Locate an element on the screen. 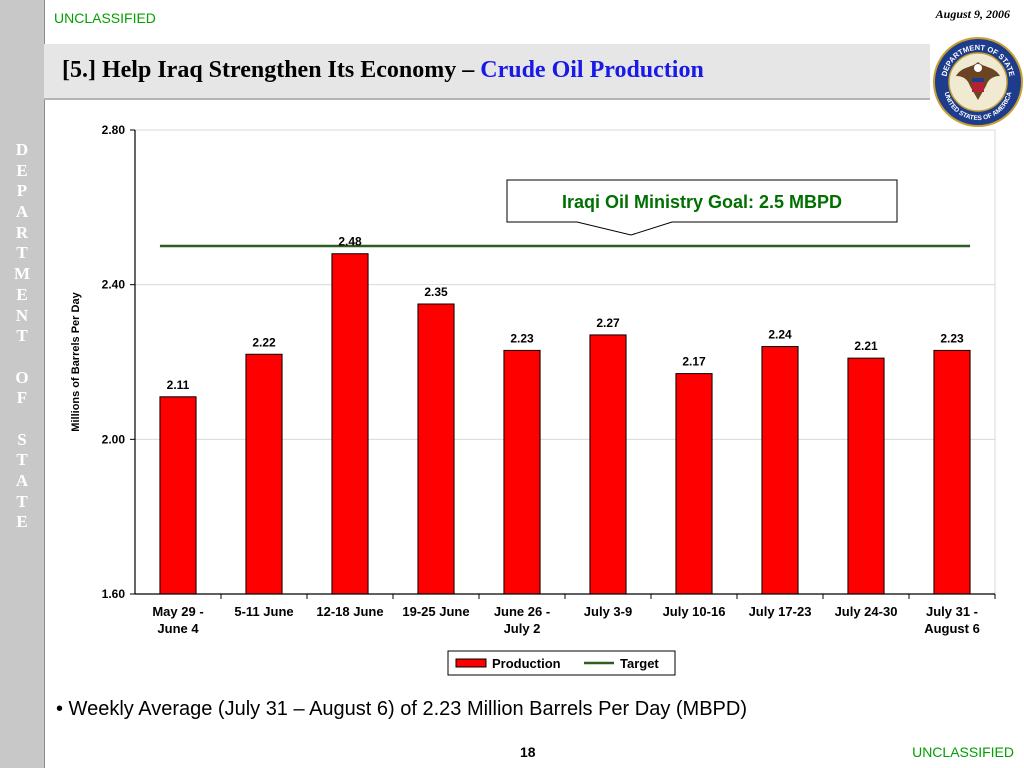 The height and width of the screenshot is (768, 1024). sidebar-letter: D is located at coordinates (22, 149).